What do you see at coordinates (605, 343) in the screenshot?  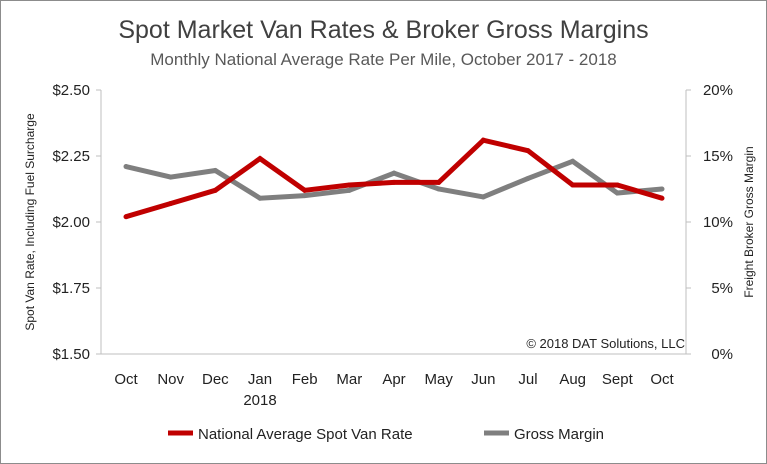 I see `copyright-annotation: © 2018 DAT Solutions, LLC` at bounding box center [605, 343].